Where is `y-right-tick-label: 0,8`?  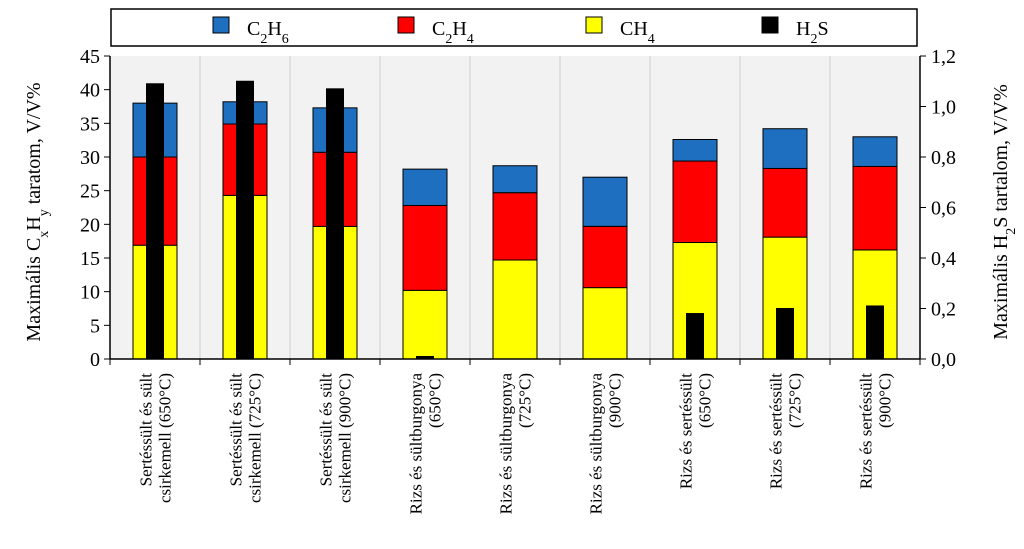
y-right-tick-label: 0,8 is located at coordinates (943, 158).